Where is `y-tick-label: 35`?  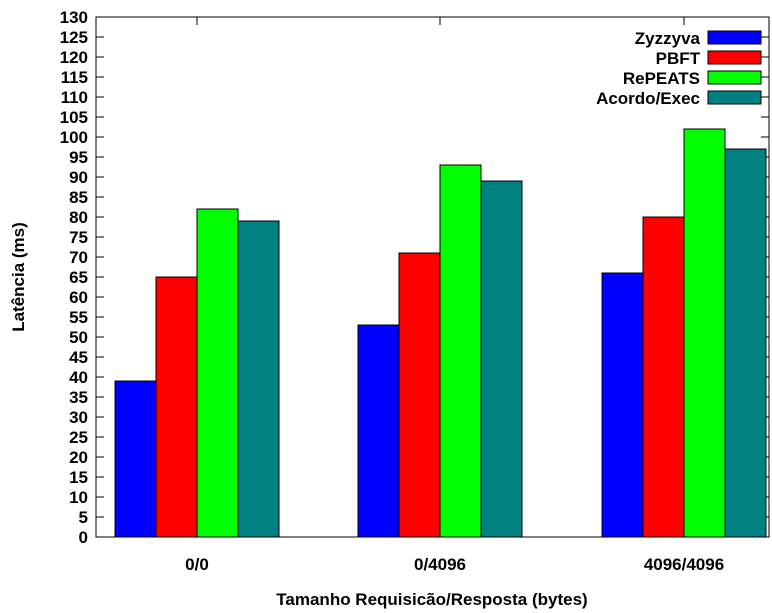 y-tick-label: 35 is located at coordinates (78, 397).